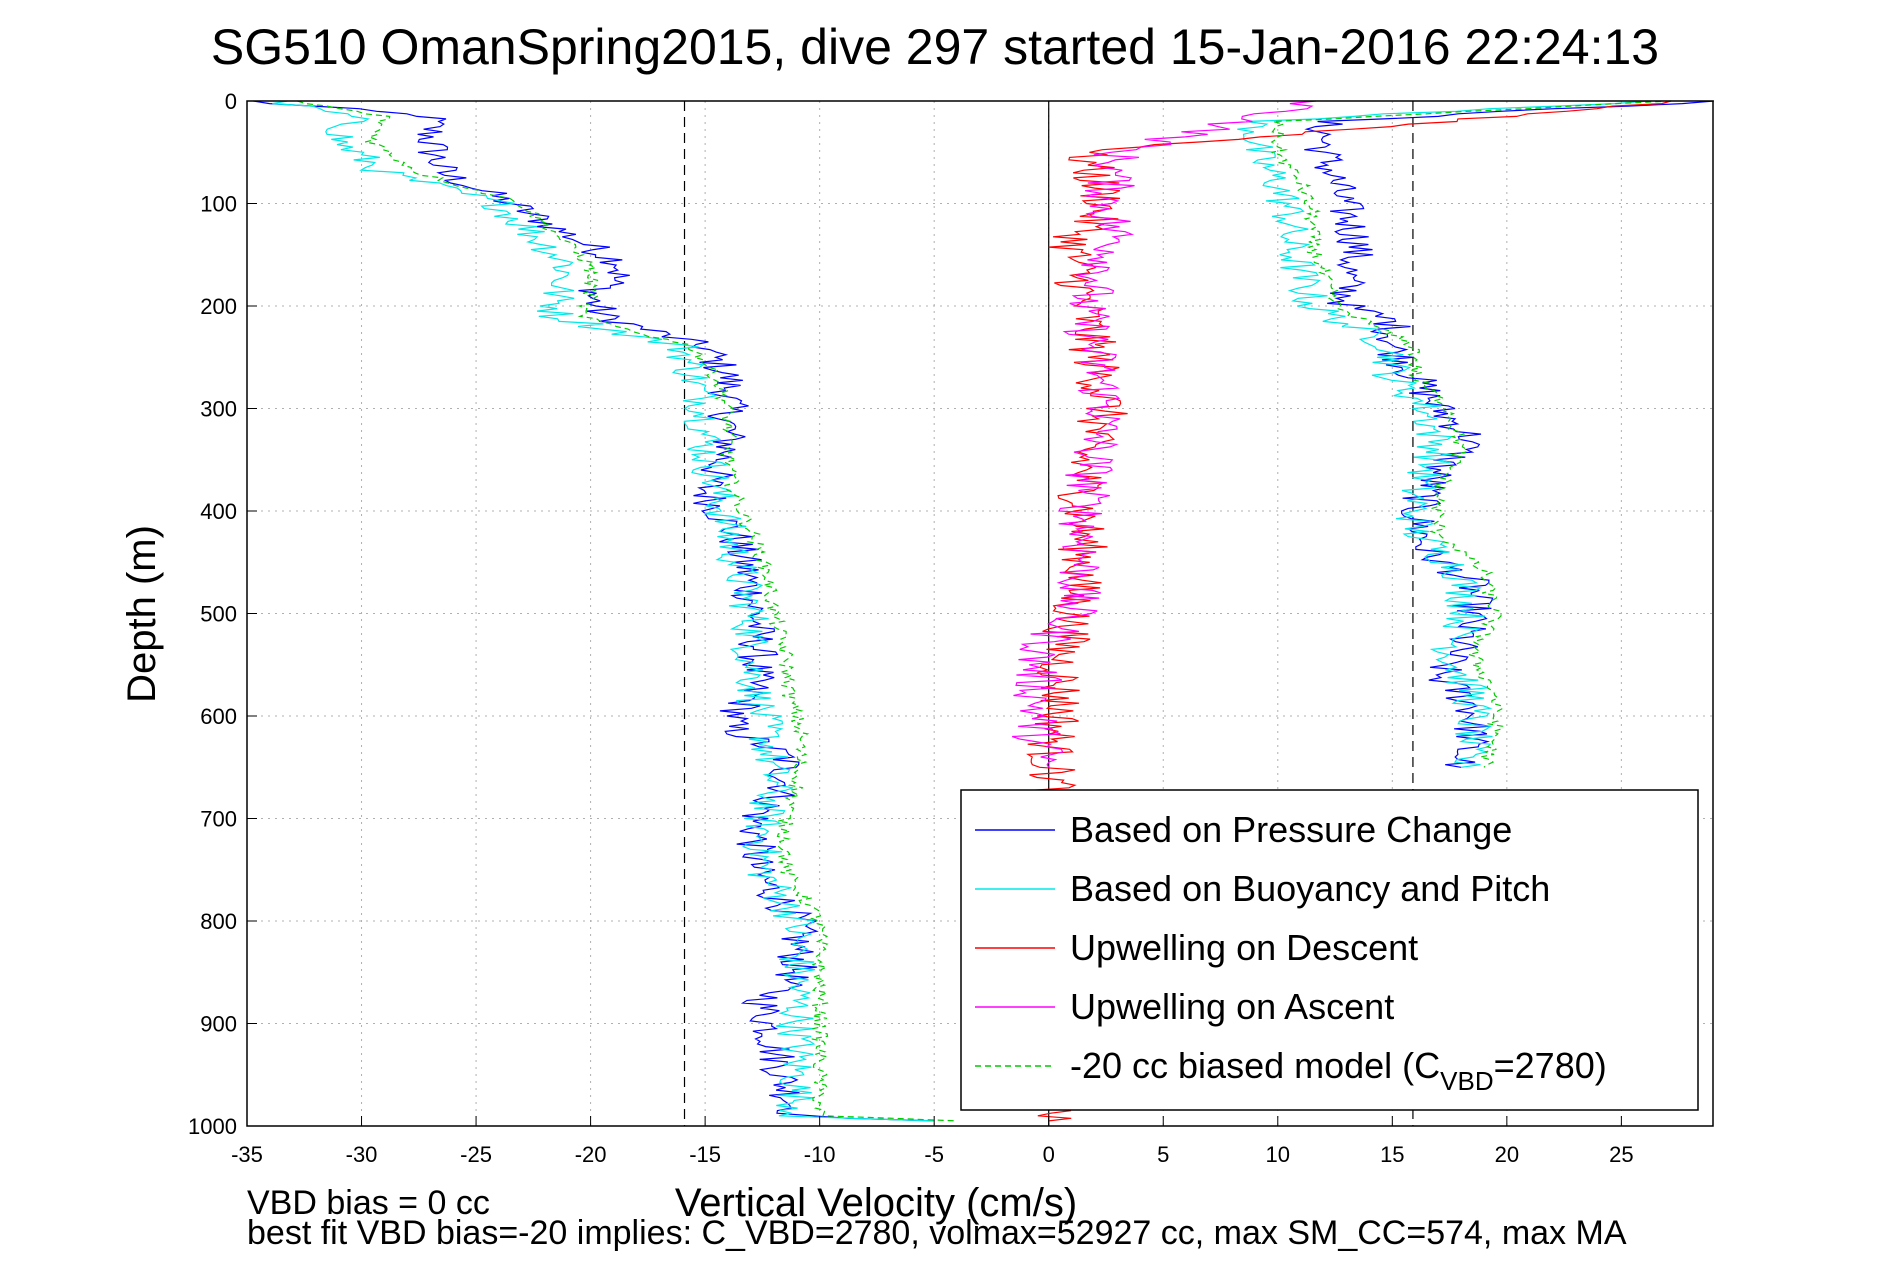 Image resolution: width=1891 pixels, height=1262 pixels. I want to click on x-tick-label-7: 0, so click(1049, 1154).